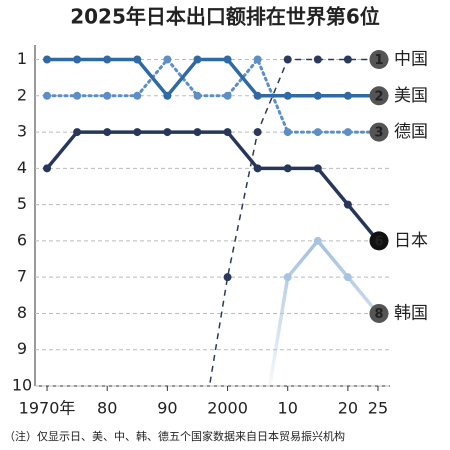 Image resolution: width=450 pixels, height=450 pixels. I want to click on chart-title: 2025年日本出口额排在世界第6位, so click(225, 17).